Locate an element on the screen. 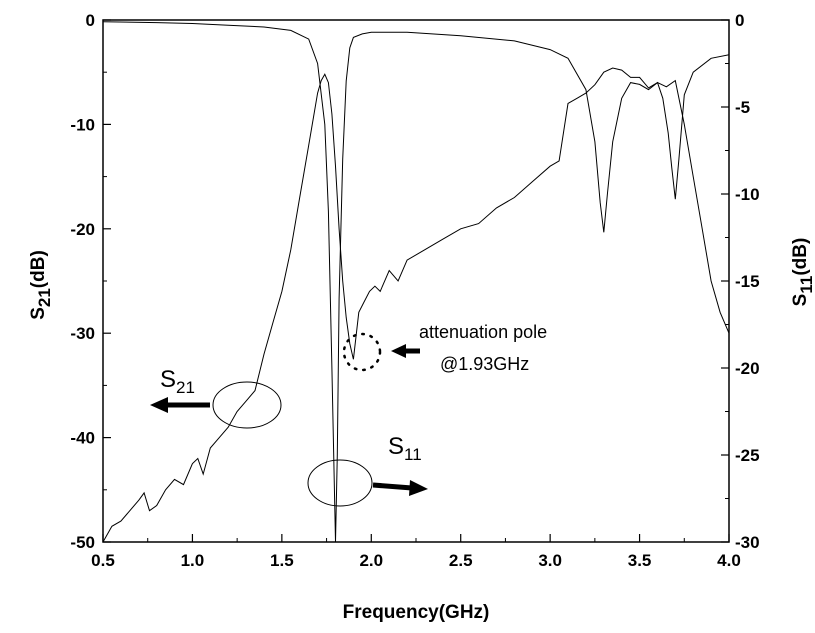 The height and width of the screenshot is (633, 815). left-tick-label: -10 is located at coordinates (82, 124).